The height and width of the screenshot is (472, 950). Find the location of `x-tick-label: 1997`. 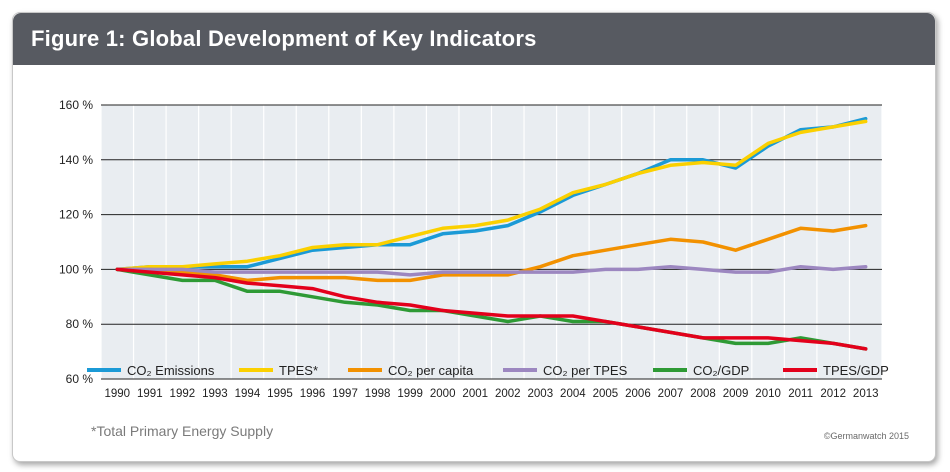

x-tick-label: 1997 is located at coordinates (345, 394).